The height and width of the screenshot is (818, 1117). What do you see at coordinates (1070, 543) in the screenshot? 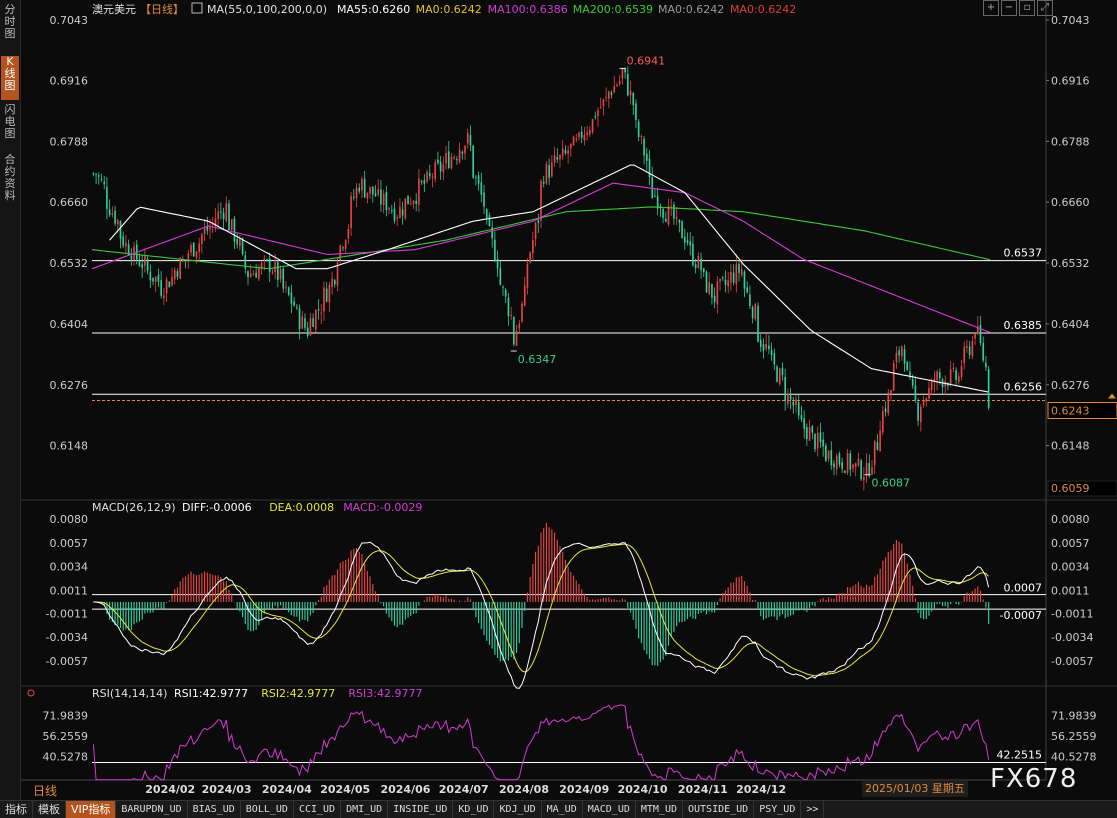
I see `macd-tick-right: 0.0057` at bounding box center [1070, 543].